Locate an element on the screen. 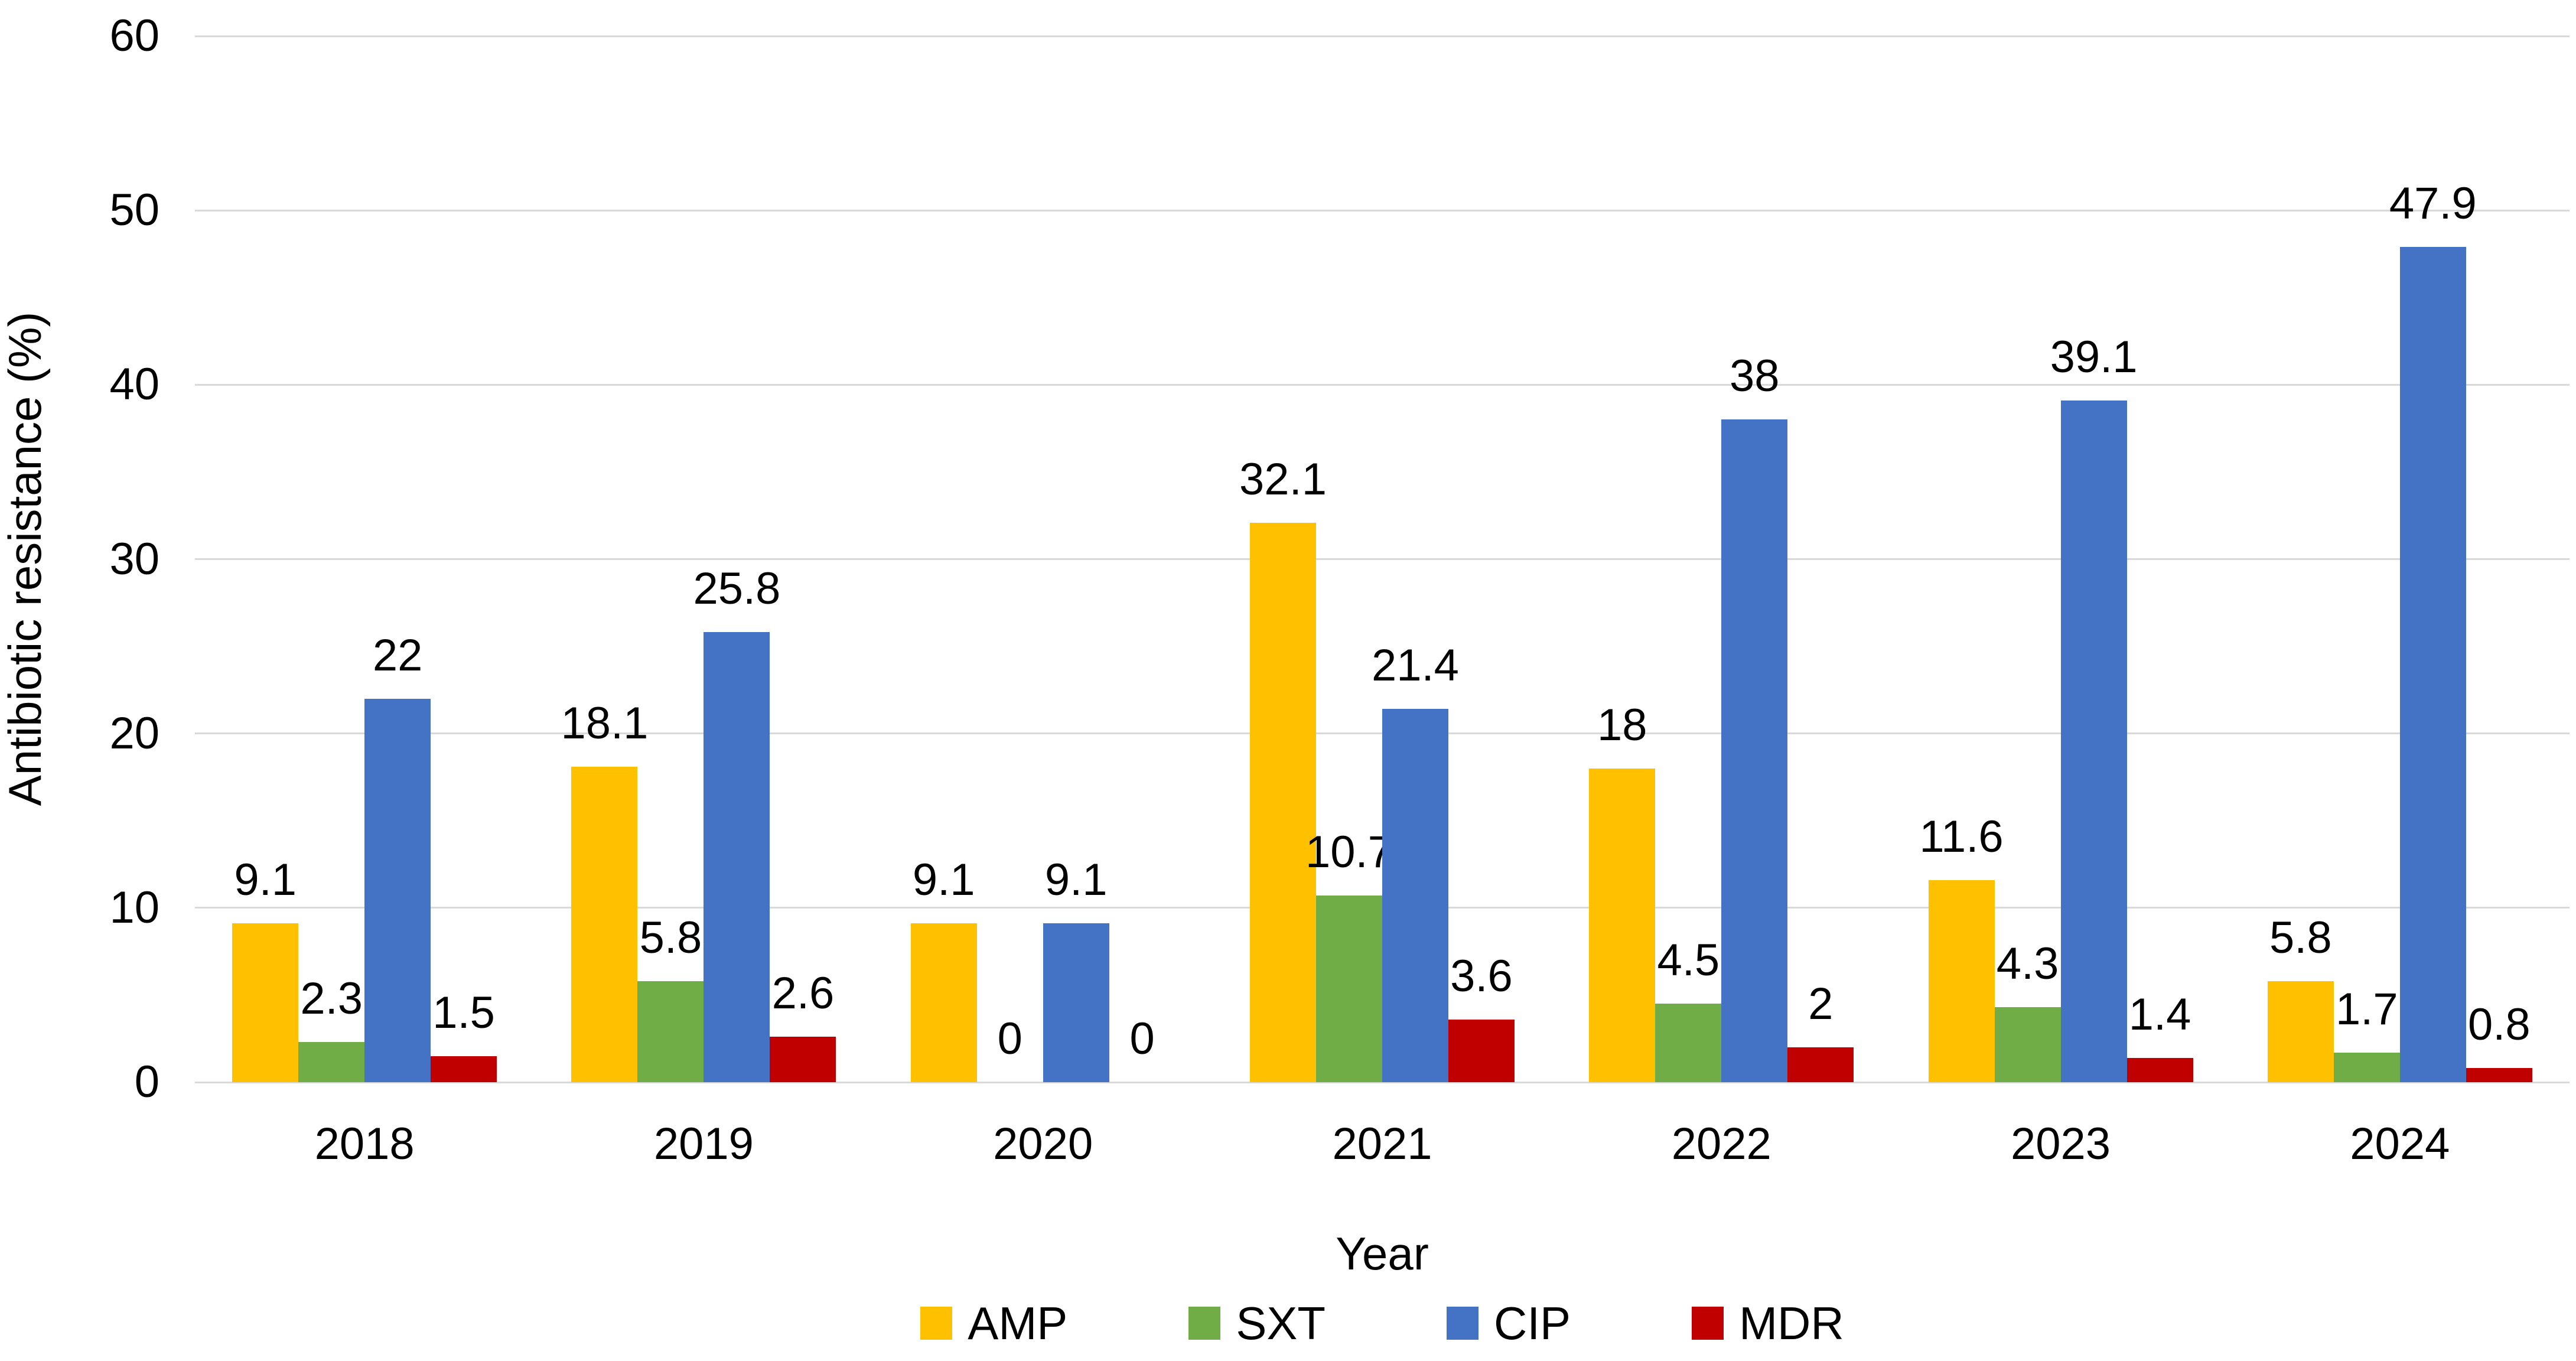 Image resolution: width=2576 pixels, height=1361 pixels. cip-bar-slot: 25.8 is located at coordinates (736, 559).